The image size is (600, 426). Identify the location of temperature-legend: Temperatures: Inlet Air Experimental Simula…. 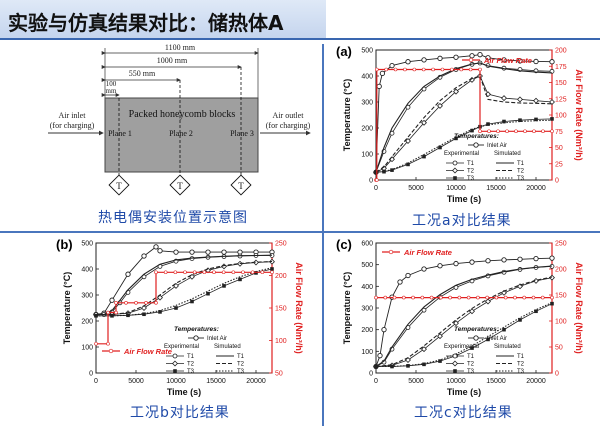
(204, 350).